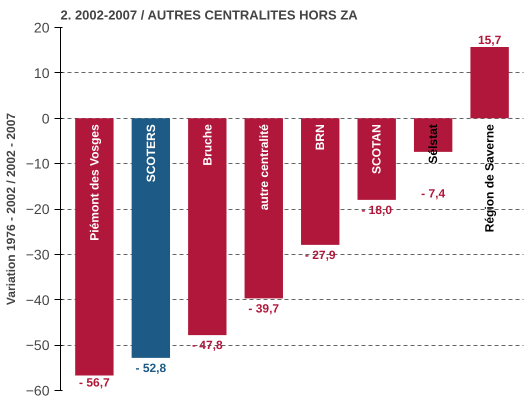 This screenshot has height=418, width=528. Describe the element at coordinates (264, 308) in the screenshot. I see `data-label: - 39,7` at that location.